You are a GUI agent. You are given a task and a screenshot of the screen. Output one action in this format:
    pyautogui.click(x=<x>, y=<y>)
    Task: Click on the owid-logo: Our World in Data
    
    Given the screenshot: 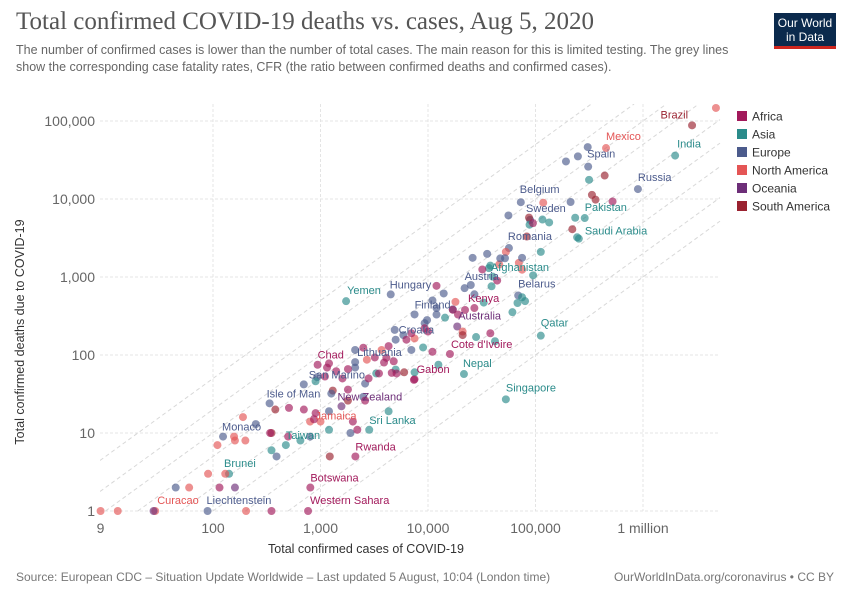 What is the action you would take?
    pyautogui.click(x=805, y=31)
    